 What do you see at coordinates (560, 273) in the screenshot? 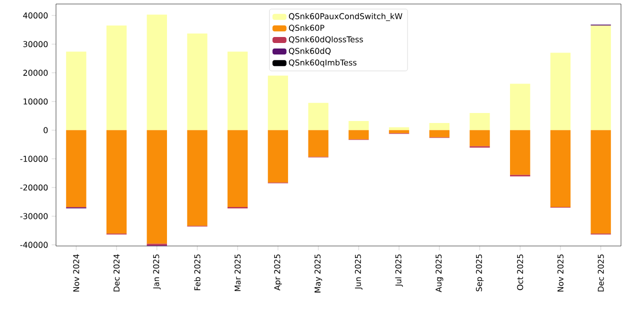
I see `x-tick-label: Nov 2025` at bounding box center [560, 273].